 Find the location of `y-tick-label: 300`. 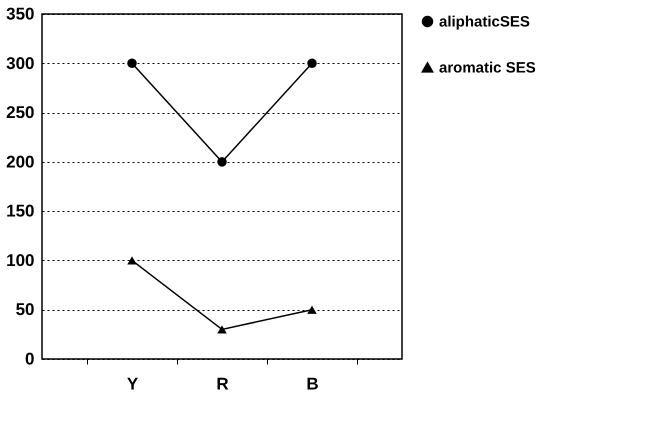

y-tick-label: 300 is located at coordinates (20, 63).